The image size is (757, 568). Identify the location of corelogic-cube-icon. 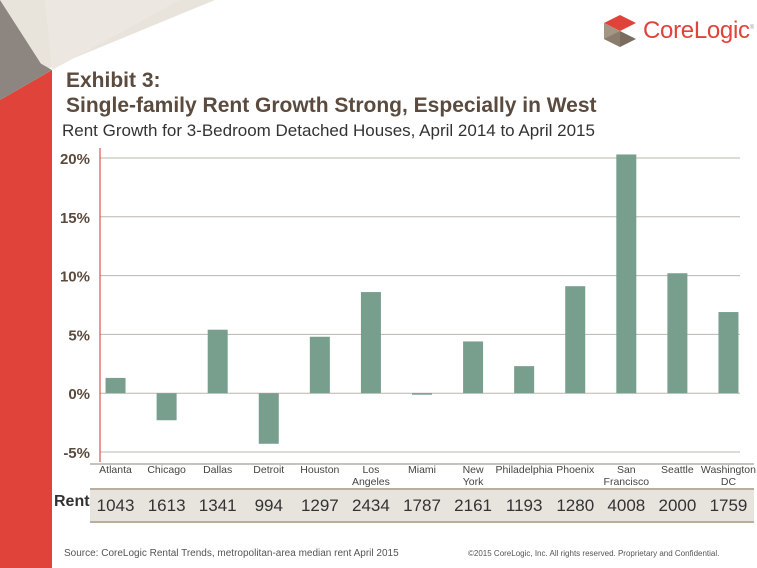
(620, 31).